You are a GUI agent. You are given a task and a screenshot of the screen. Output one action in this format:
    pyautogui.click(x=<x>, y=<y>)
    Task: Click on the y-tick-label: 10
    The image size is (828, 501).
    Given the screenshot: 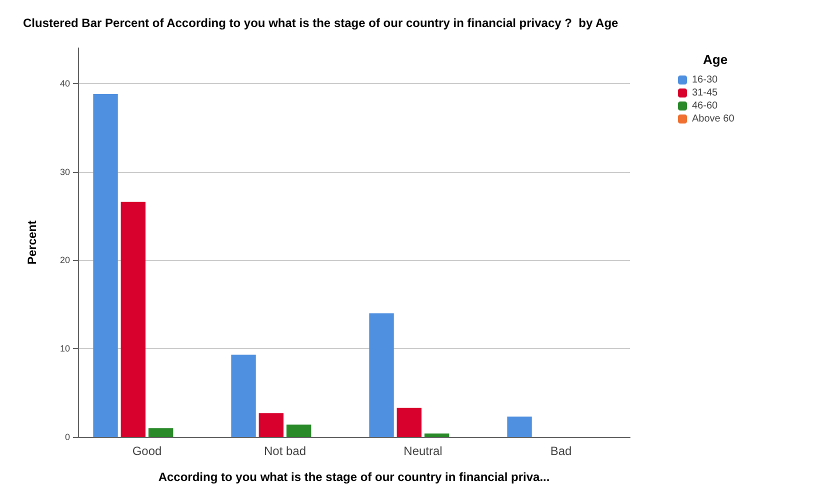 What is the action you would take?
    pyautogui.click(x=65, y=349)
    